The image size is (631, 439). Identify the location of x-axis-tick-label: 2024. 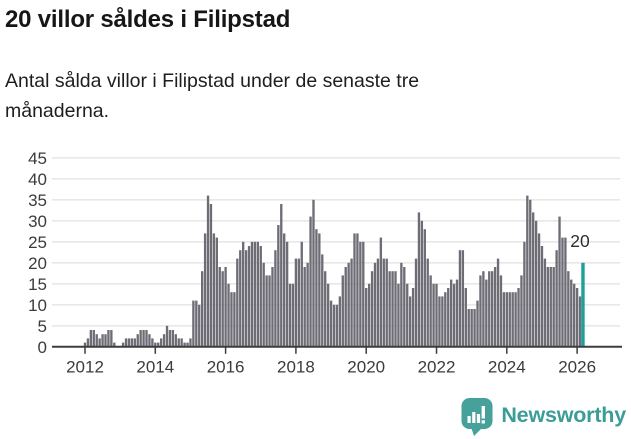
(507, 367).